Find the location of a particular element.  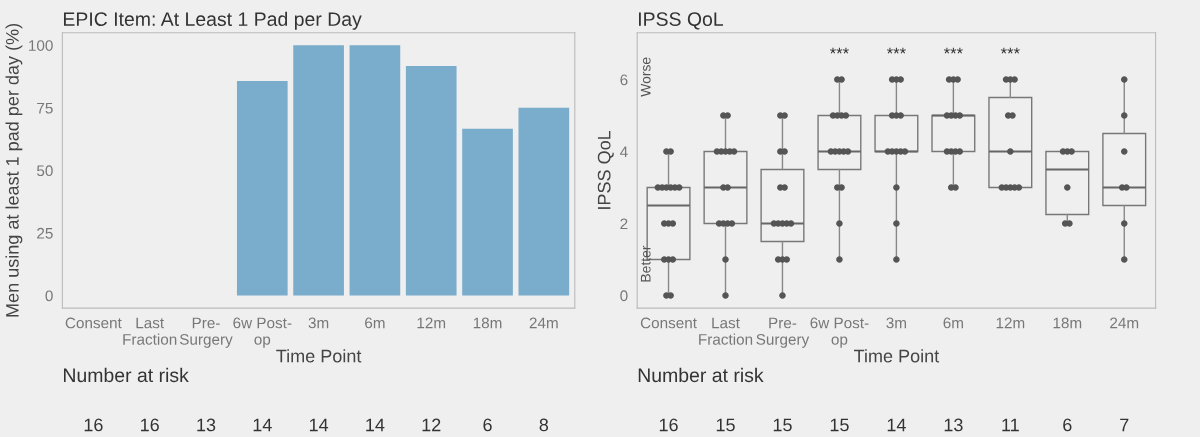

text: 8 is located at coordinates (544, 425).